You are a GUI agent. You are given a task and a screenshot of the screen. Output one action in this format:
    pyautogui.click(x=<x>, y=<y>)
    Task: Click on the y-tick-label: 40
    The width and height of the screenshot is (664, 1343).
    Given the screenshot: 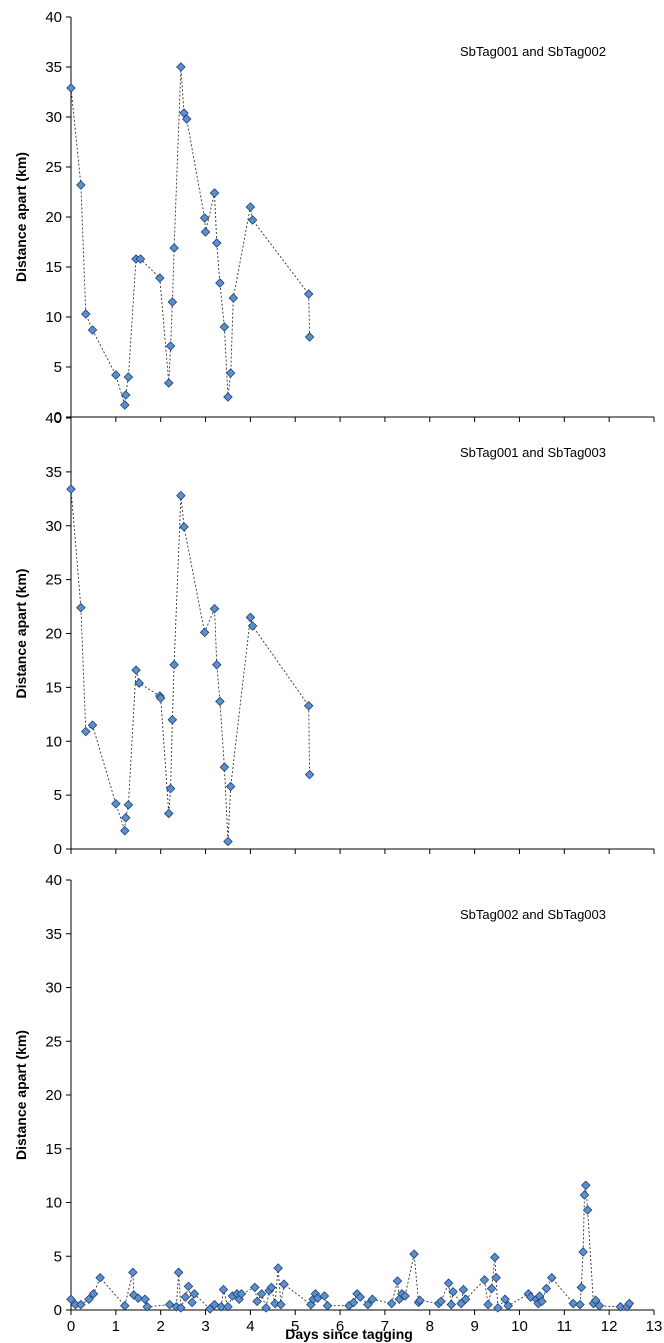 What is the action you would take?
    pyautogui.click(x=53, y=880)
    